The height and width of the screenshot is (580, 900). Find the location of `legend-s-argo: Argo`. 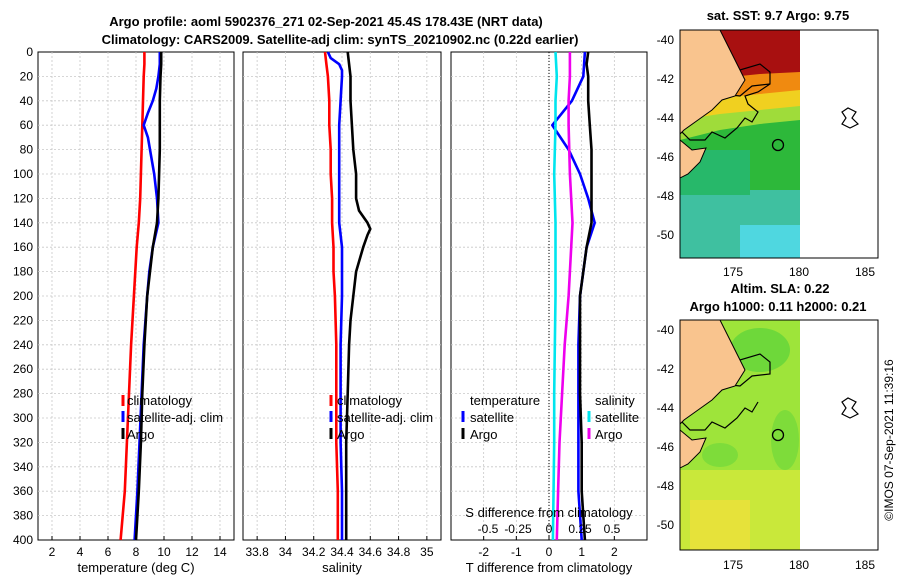

legend-s-argo: Argo is located at coordinates (608, 434).